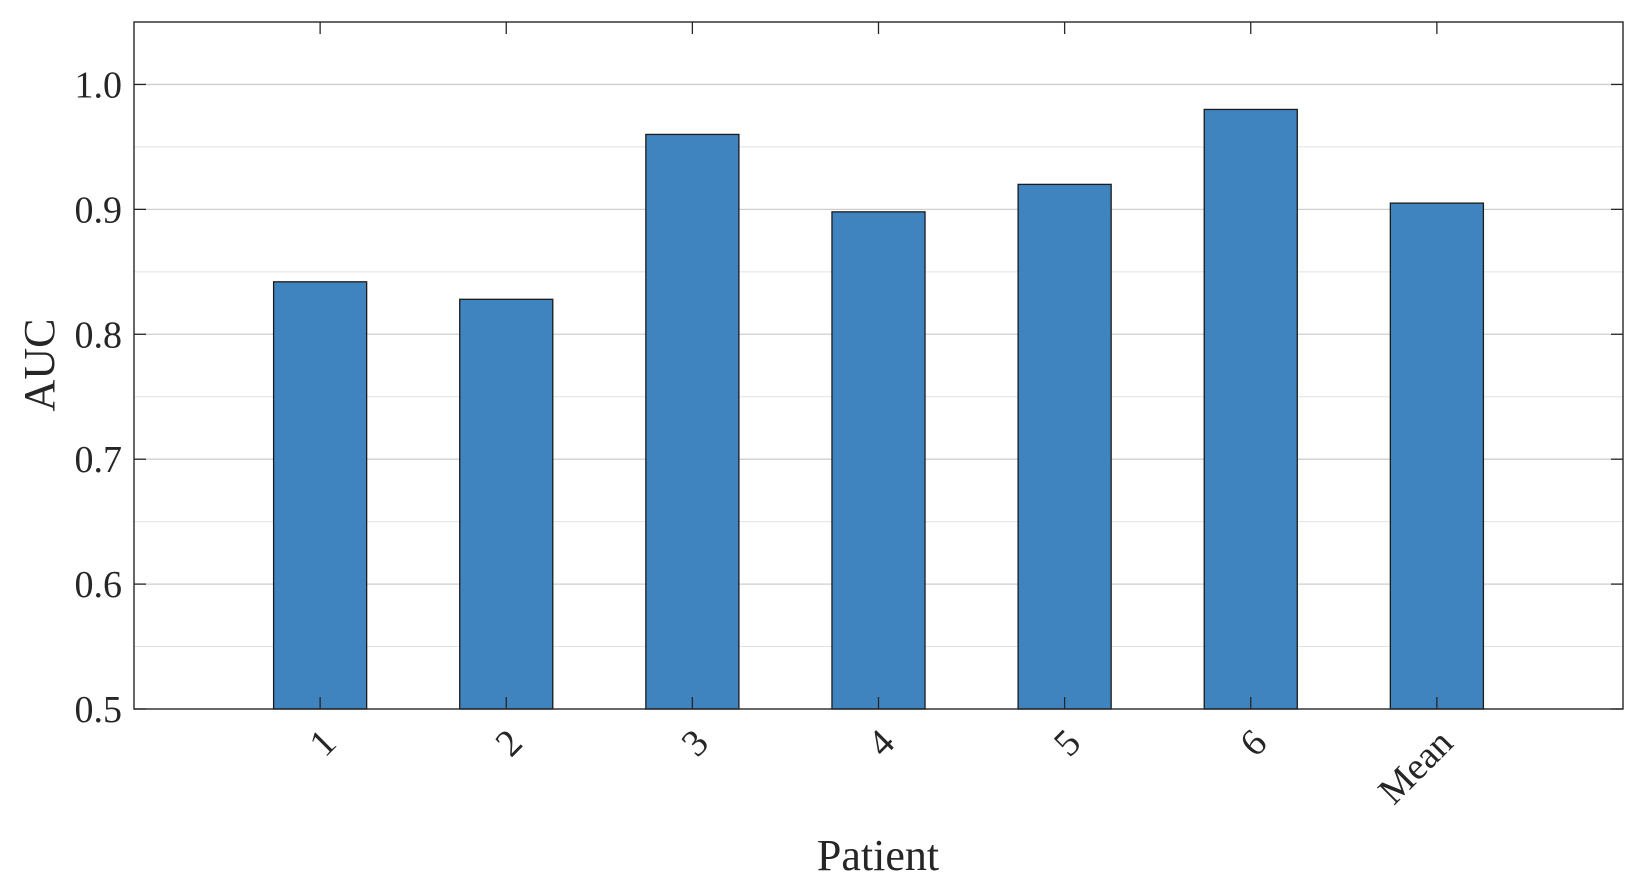  Describe the element at coordinates (881, 743) in the screenshot. I see `x-tick-label: 4` at that location.